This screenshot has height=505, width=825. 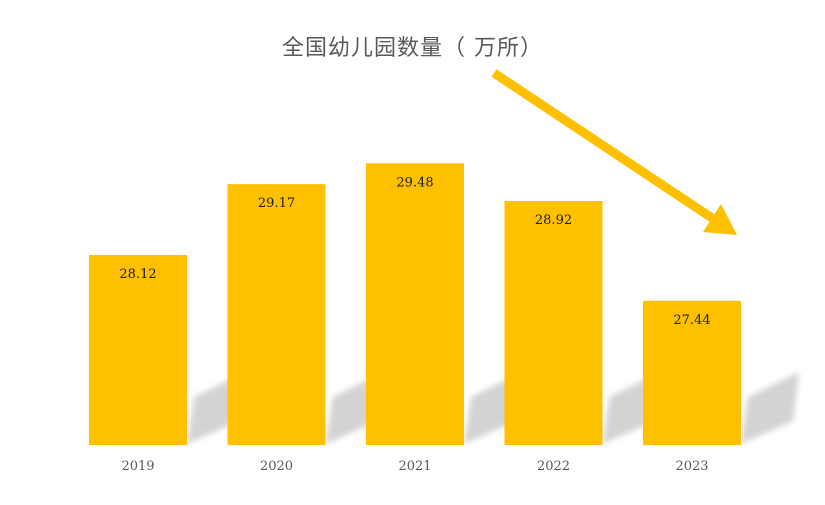 I want to click on data-label-2020: 29.17, so click(x=276, y=203).